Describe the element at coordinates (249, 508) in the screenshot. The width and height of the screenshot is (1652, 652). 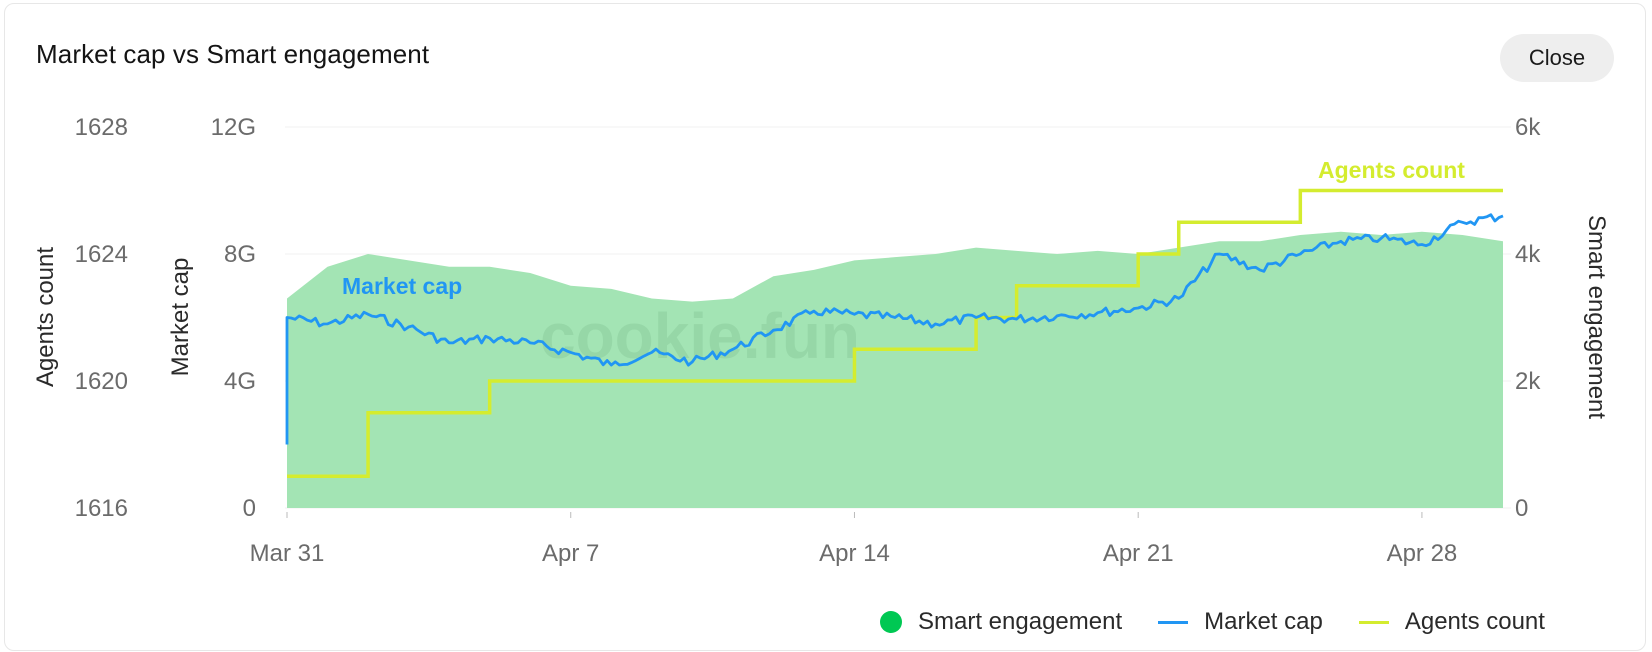
I see `market-cap-tick-label: 0` at that location.